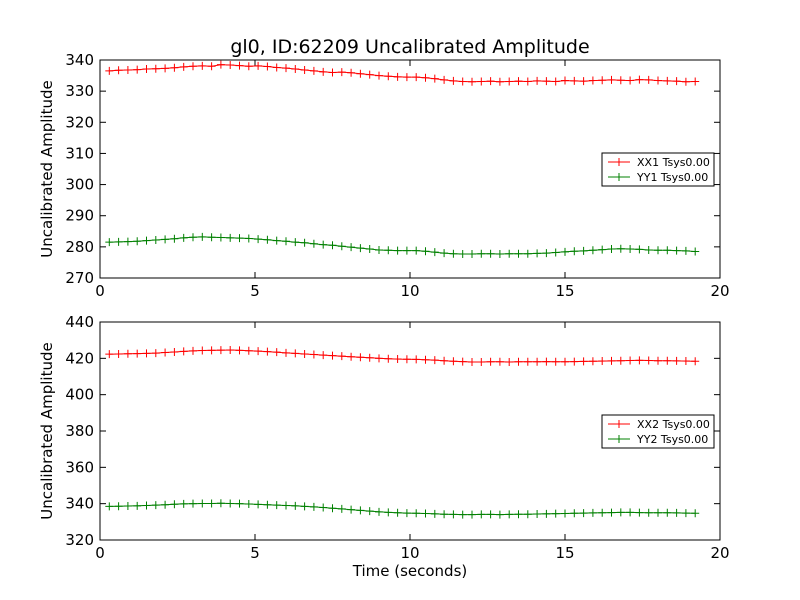  Describe the element at coordinates (79, 395) in the screenshot. I see `y-tick-label: 400` at that location.